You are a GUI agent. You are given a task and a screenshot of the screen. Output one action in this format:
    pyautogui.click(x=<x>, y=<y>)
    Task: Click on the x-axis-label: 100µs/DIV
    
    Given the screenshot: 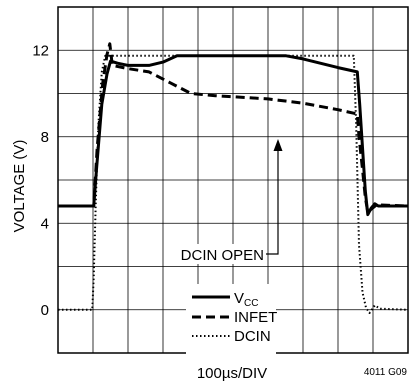 What is the action you would take?
    pyautogui.click(x=232, y=373)
    